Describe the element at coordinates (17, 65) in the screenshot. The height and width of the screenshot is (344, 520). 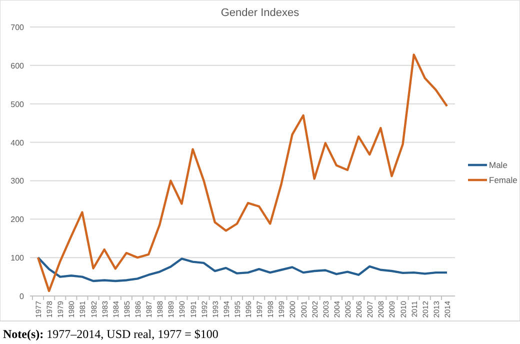
I see `y-tick-label: 600` at that location.